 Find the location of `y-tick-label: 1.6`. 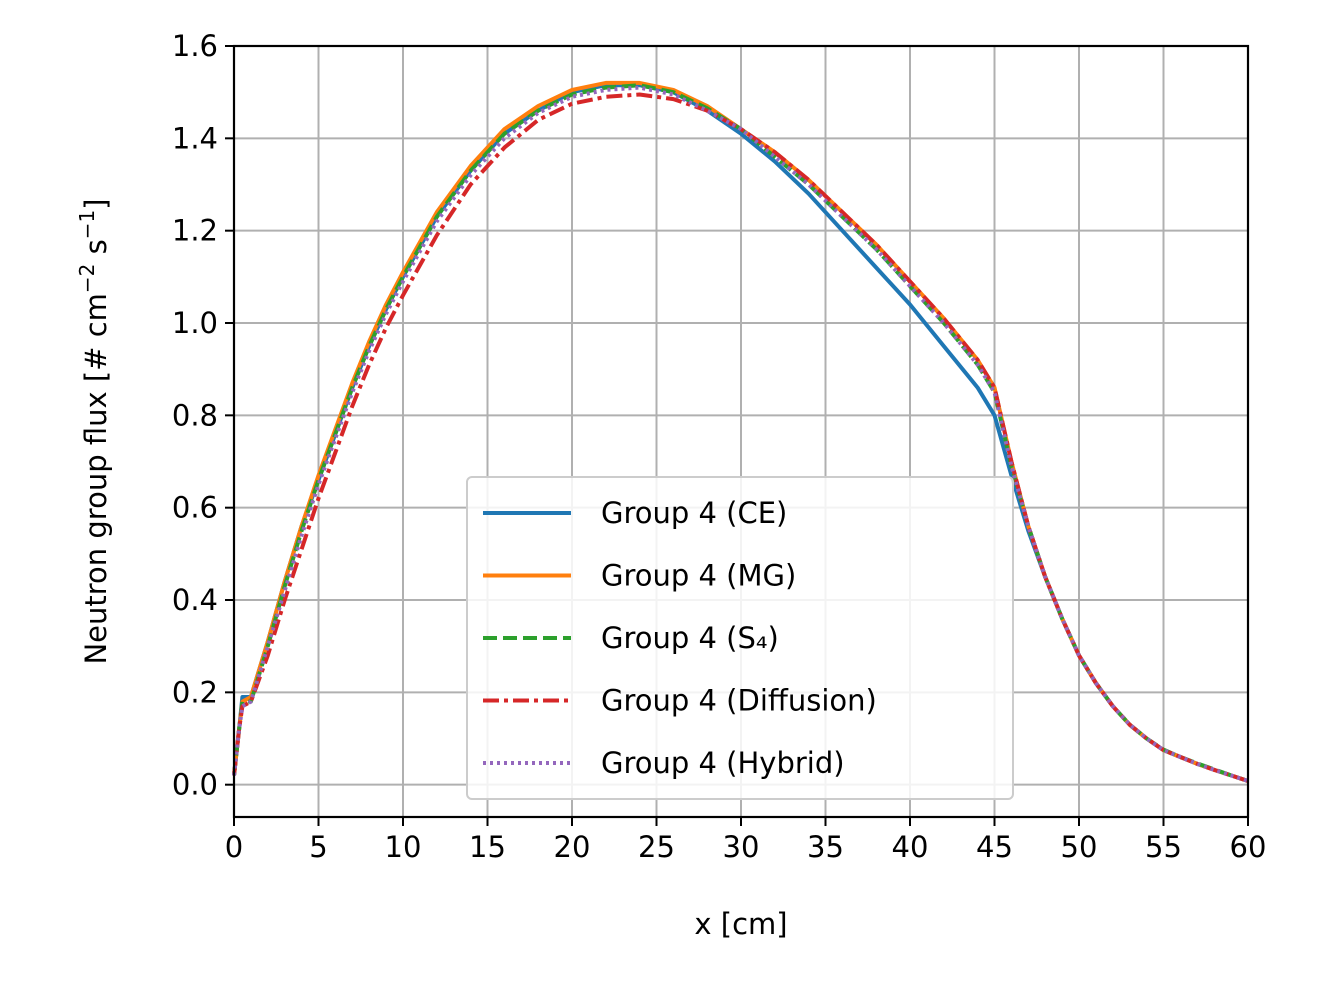

y-tick-label: 1.6 is located at coordinates (195, 46).